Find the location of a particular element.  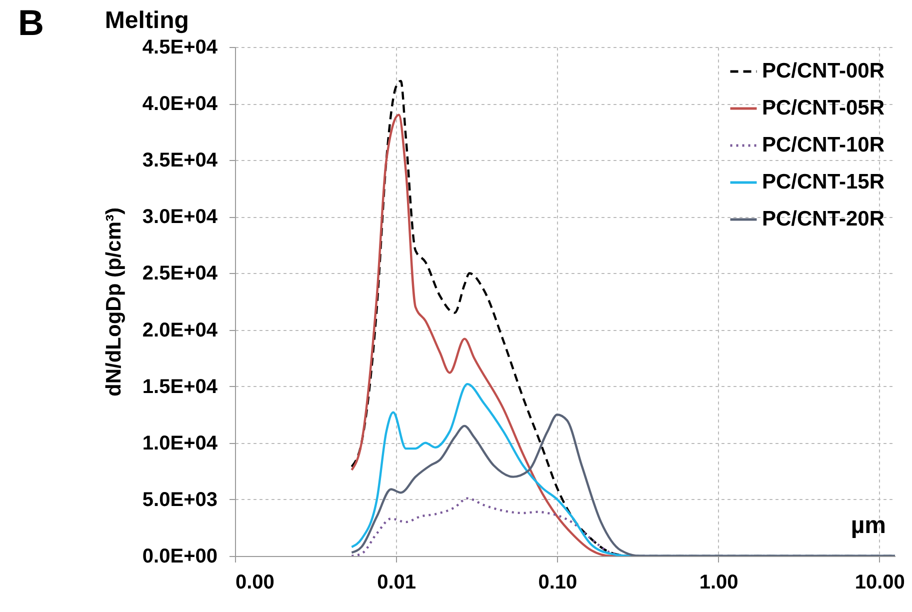

y-tick-label: 3.5E+04 is located at coordinates (180, 161).